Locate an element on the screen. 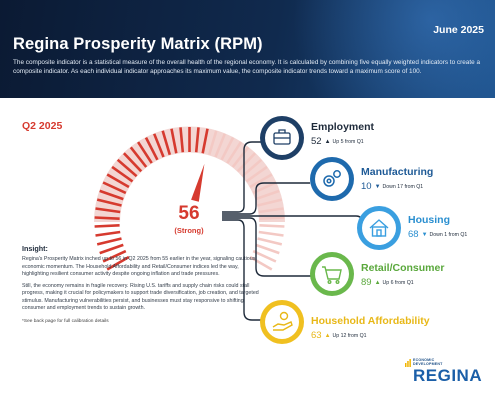 Image resolution: width=495 pixels, height=400 pixels. metric-change: Up 6 from Q1 is located at coordinates (398, 282).